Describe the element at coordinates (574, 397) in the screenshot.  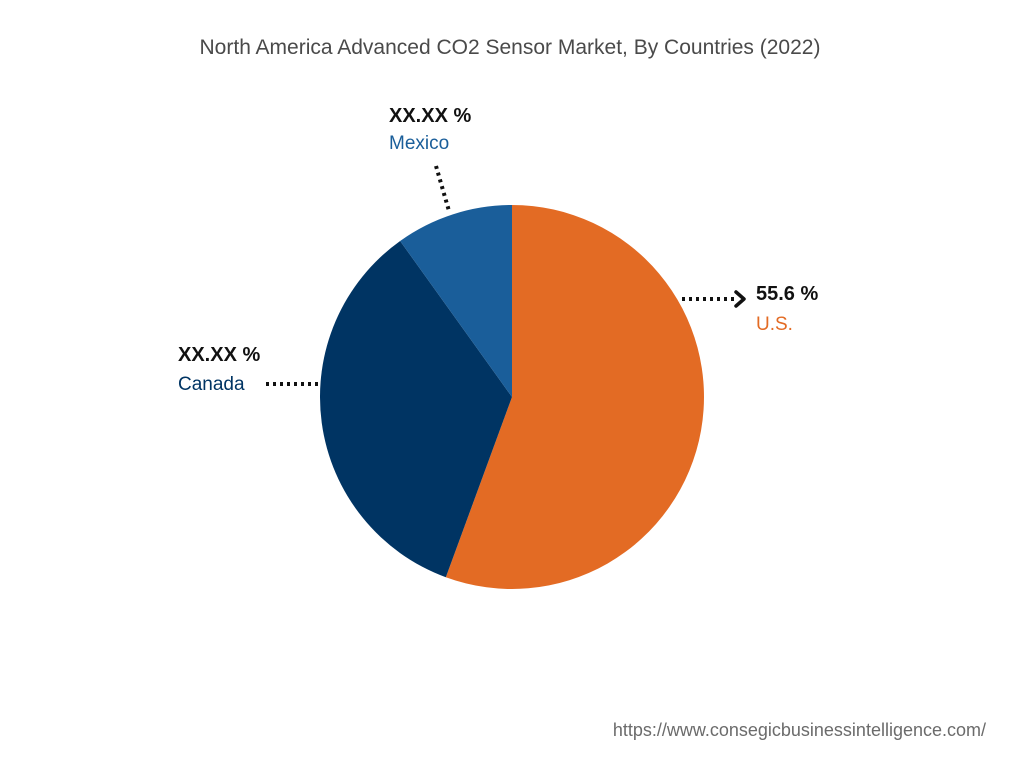
I see `pie-slice-u-s` at that location.